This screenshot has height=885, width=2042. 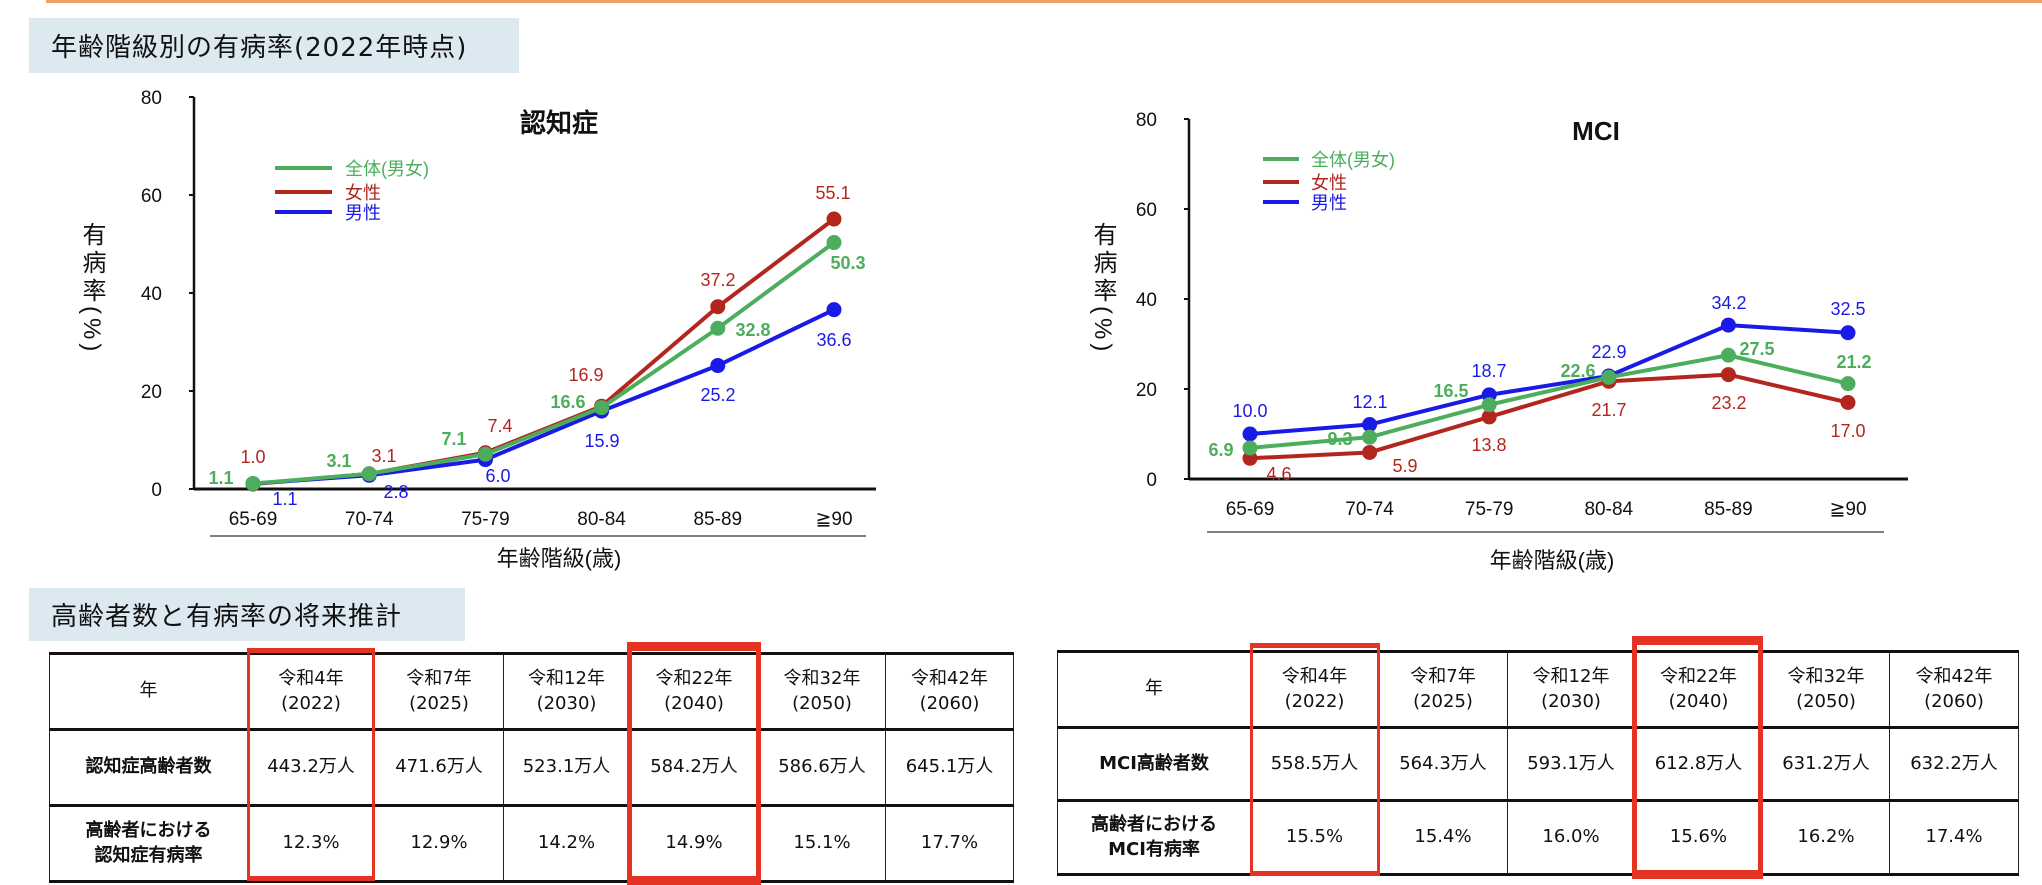 What do you see at coordinates (1450, 391) in the screenshot?
I see `data-label-total: 16.5` at bounding box center [1450, 391].